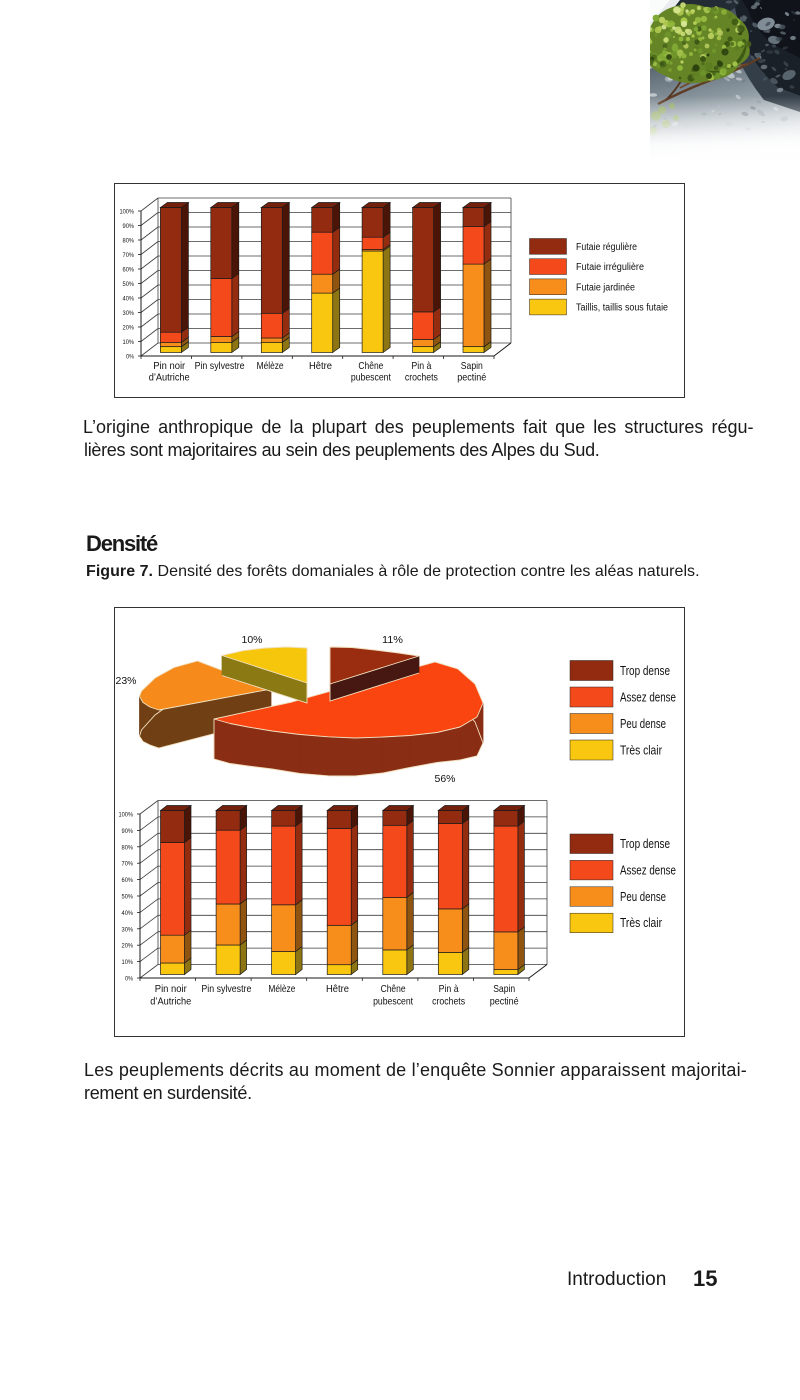 Image resolution: width=800 pixels, height=1400 pixels. What do you see at coordinates (605, 287) in the screenshot?
I see `svg-text: Futaie jardinée` at bounding box center [605, 287].